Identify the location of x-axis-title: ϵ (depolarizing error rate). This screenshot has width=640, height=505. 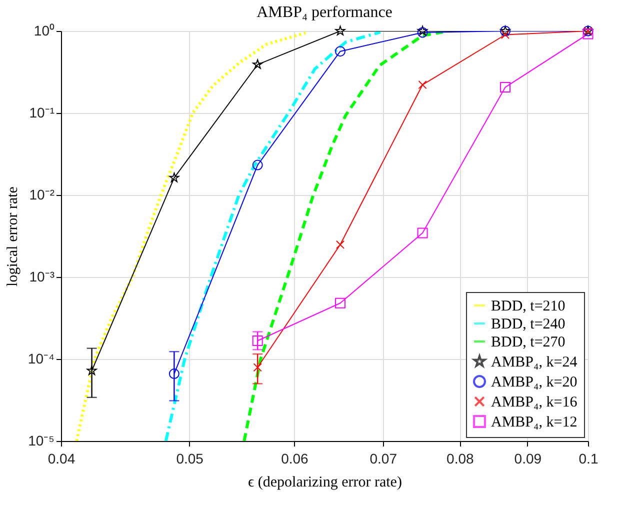
(325, 482).